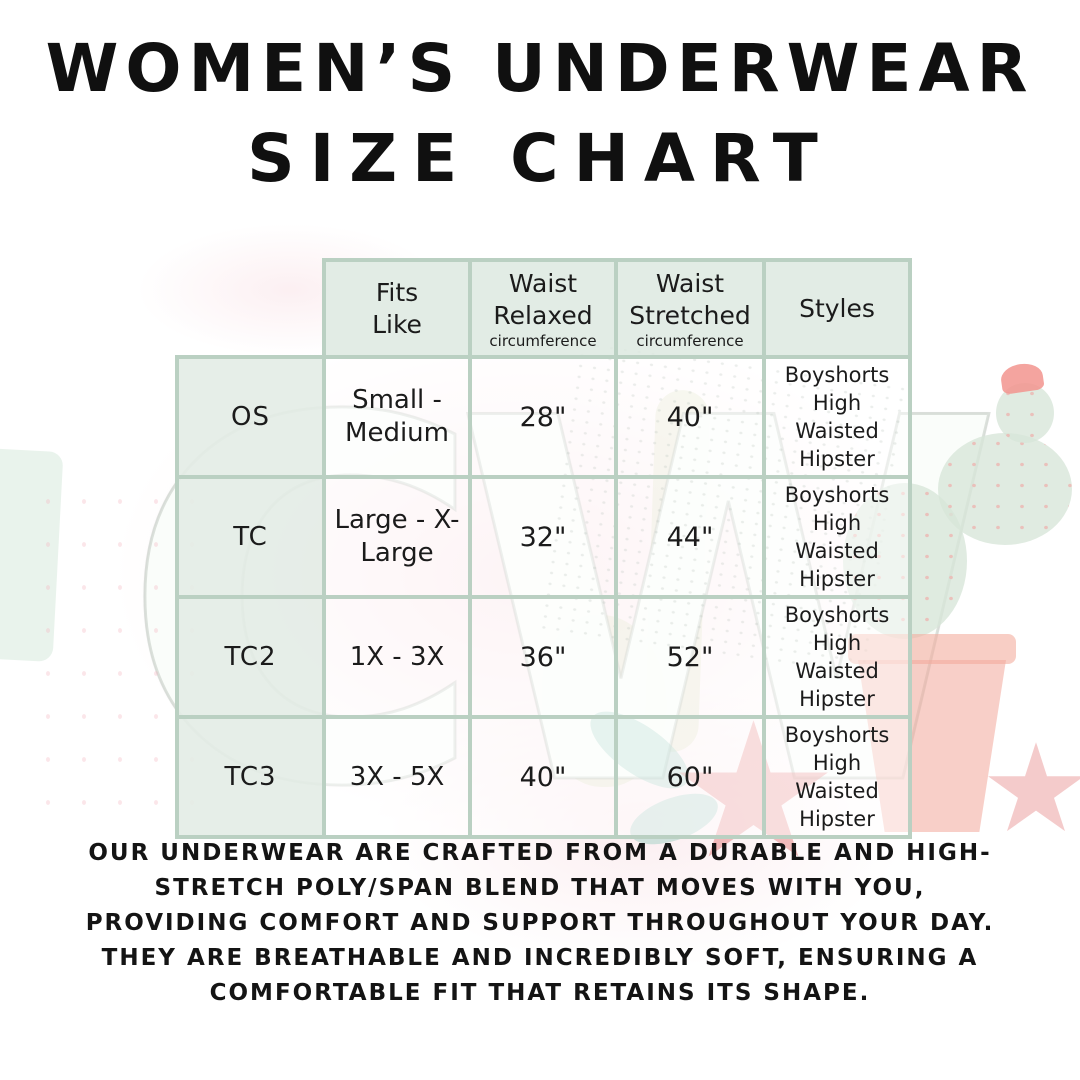 This screenshot has width=1080, height=1080. Describe the element at coordinates (690, 777) in the screenshot. I see `waist-stretched-value: 60"` at that location.